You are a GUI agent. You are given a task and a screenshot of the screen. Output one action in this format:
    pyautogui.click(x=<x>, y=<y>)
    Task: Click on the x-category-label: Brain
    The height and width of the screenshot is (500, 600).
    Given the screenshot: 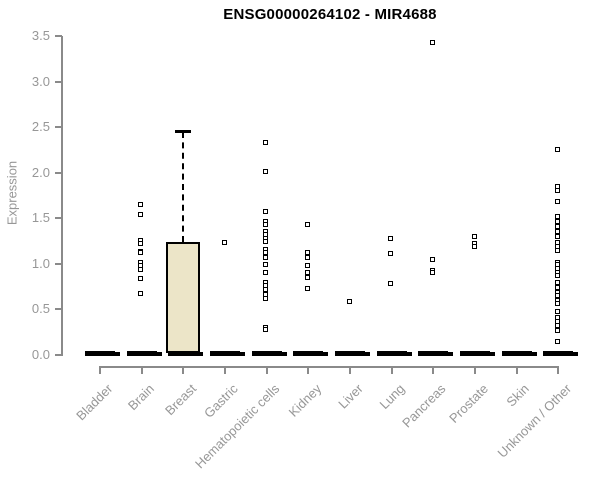 What is the action you would take?
    pyautogui.click(x=141, y=397)
    